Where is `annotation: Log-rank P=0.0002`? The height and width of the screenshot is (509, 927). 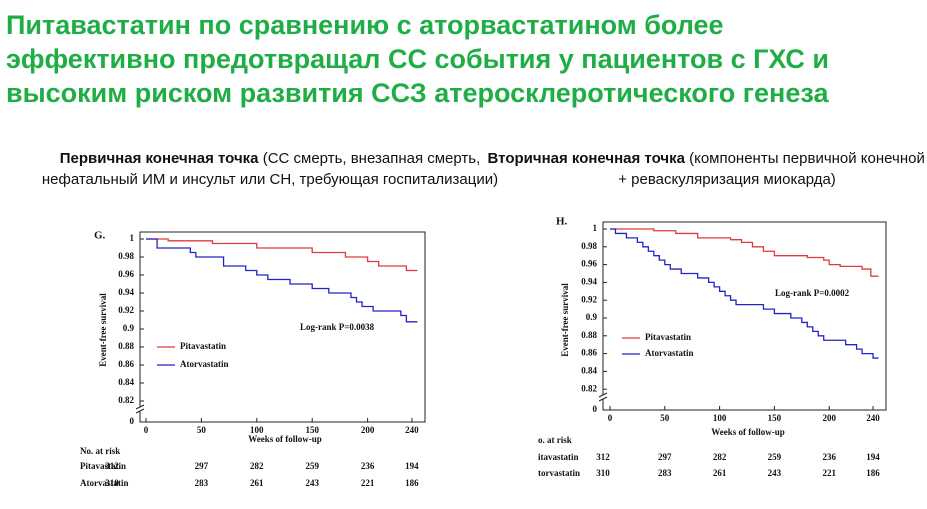
annotation: Log-rank P=0.0002 is located at coordinates (812, 293).